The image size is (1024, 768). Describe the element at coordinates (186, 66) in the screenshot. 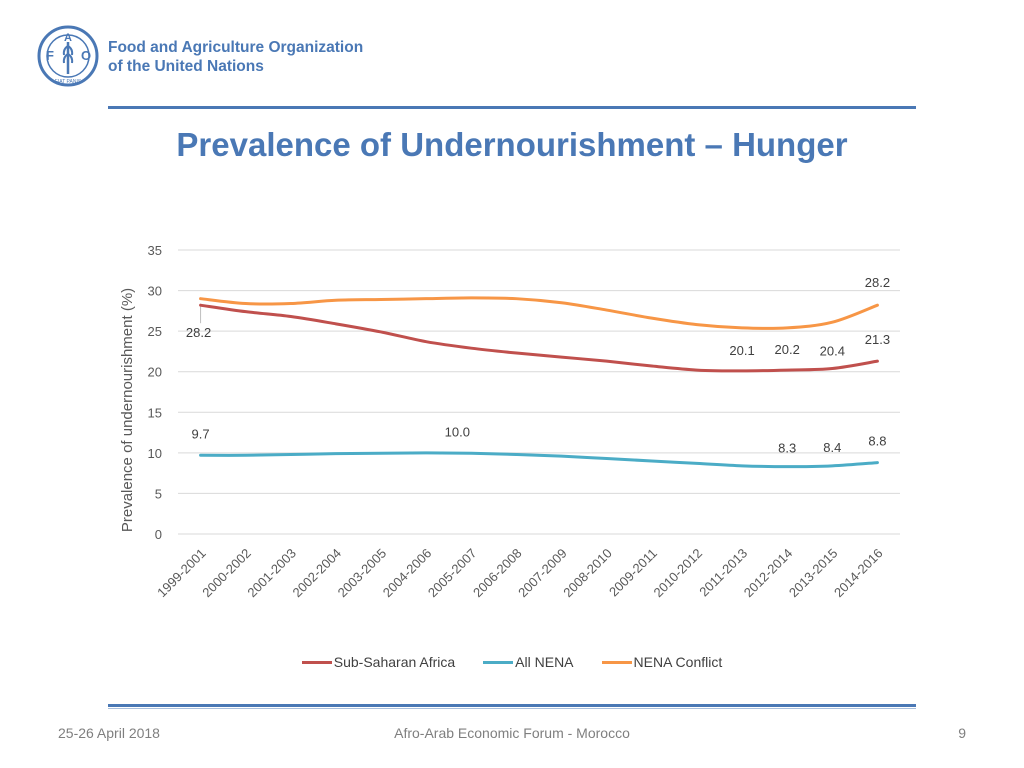

I see `organization-name-line2: of the United Nations` at that location.